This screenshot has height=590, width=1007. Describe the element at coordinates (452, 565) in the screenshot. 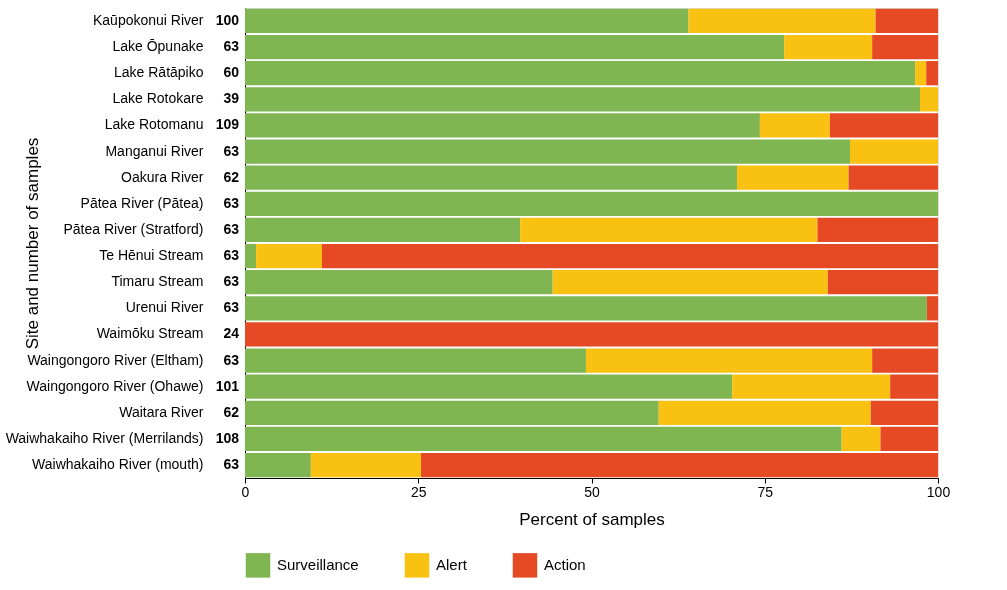

I see `legend-label: Alert` at that location.